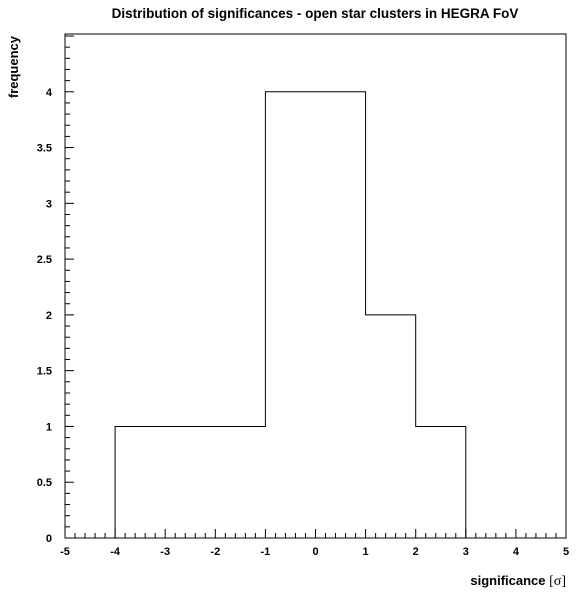 This screenshot has width=578, height=592. I want to click on x-axis-unit: [σ], so click(557, 581).